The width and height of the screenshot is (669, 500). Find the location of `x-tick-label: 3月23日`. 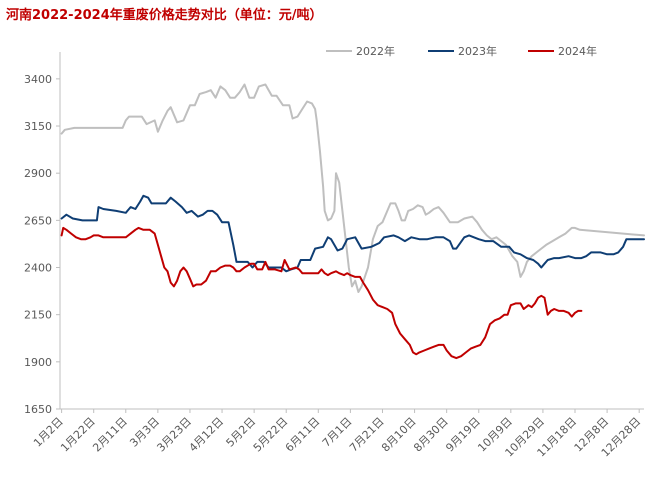

x-tick-label: 3月23日 is located at coordinates (174, 435).